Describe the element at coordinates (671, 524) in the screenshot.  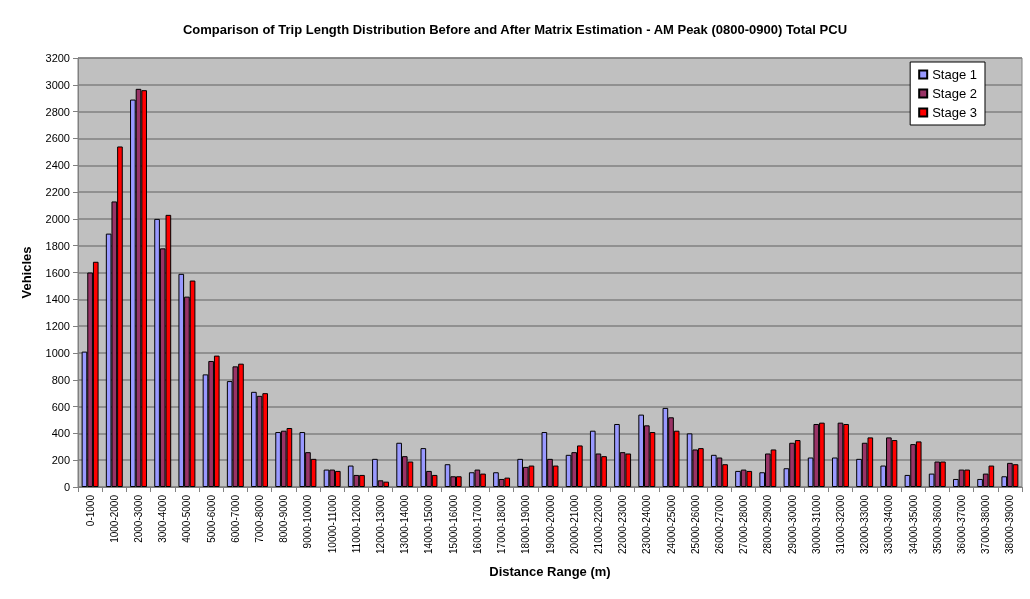
I see `x-tick-label: 24000-25000` at that location.